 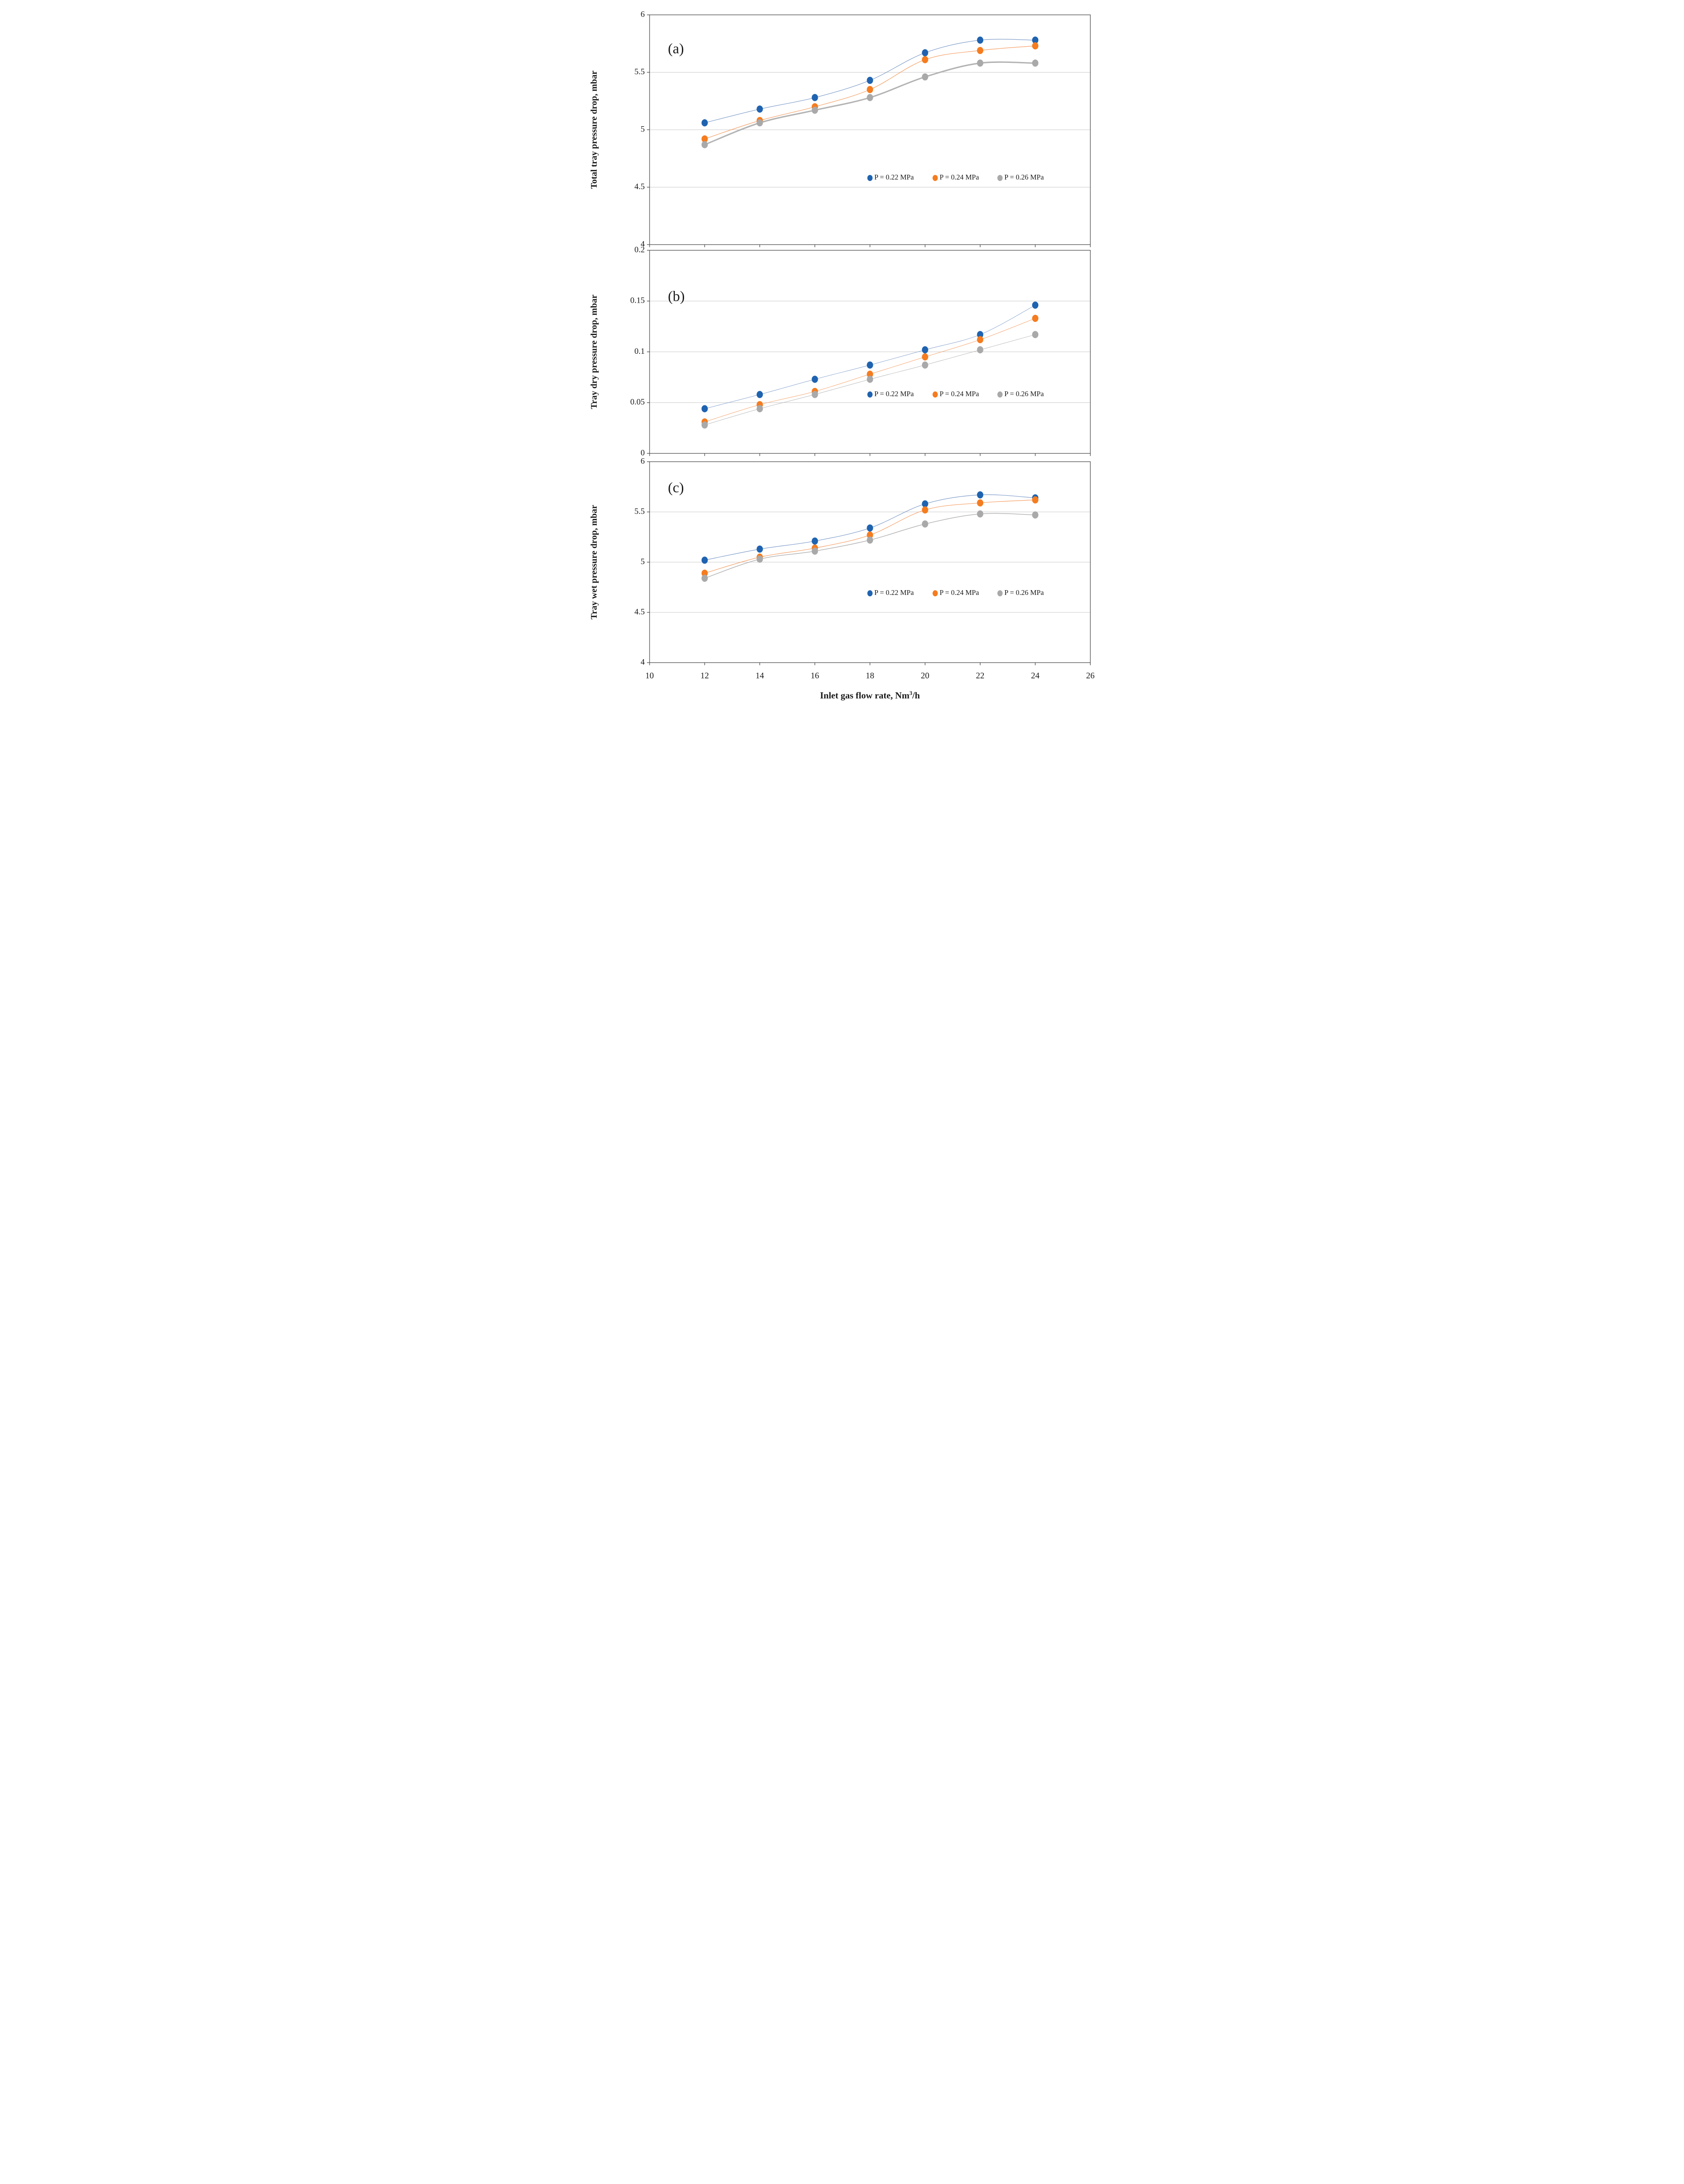 I want to click on panel-letter: (a), so click(x=676, y=49).